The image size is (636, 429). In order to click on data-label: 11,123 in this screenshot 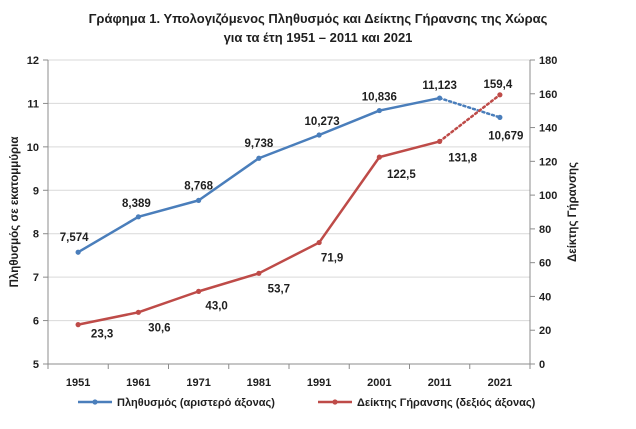, I will do `click(439, 86)`.